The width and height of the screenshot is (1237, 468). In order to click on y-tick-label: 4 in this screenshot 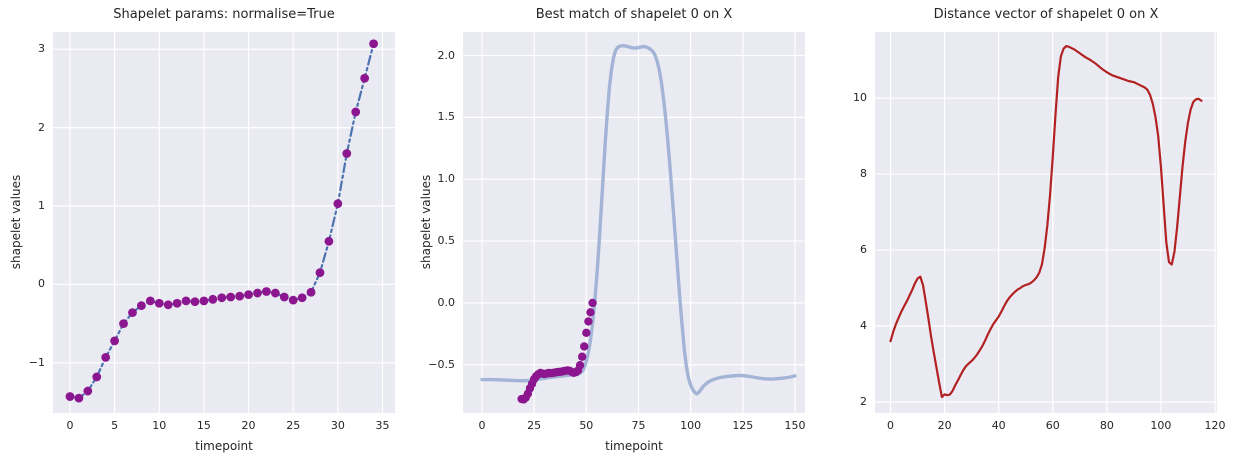, I will do `click(863, 325)`.